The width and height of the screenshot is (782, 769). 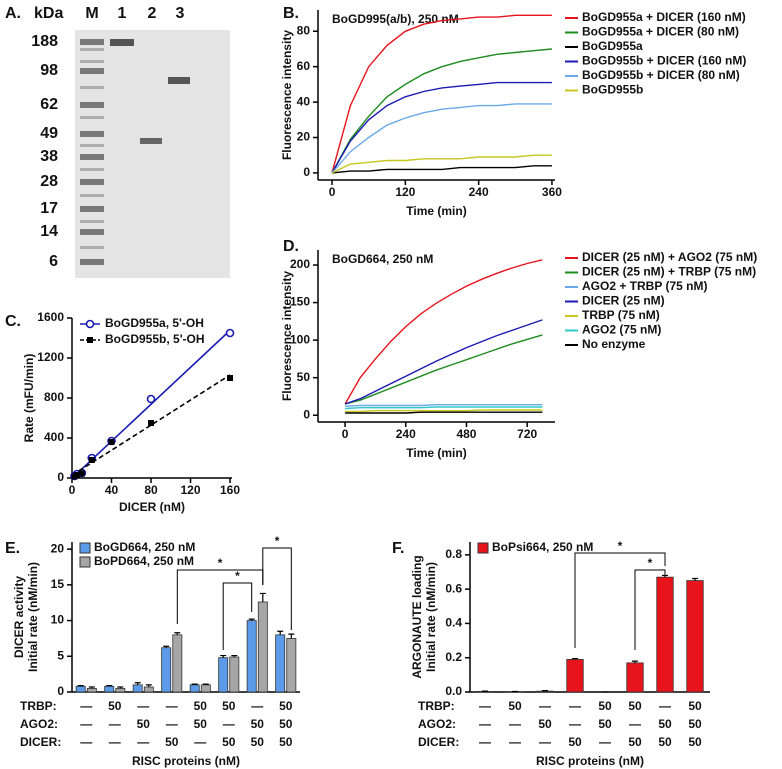 What do you see at coordinates (277, 588) in the screenshot?
I see `significance-bracket` at bounding box center [277, 588].